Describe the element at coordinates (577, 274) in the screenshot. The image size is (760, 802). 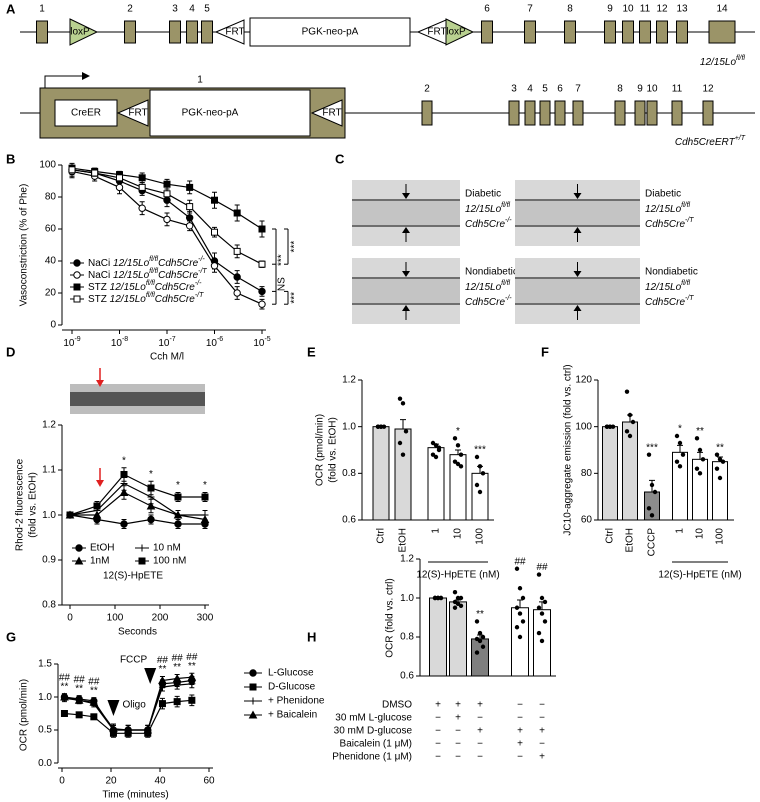
I see `arrowhead` at that location.